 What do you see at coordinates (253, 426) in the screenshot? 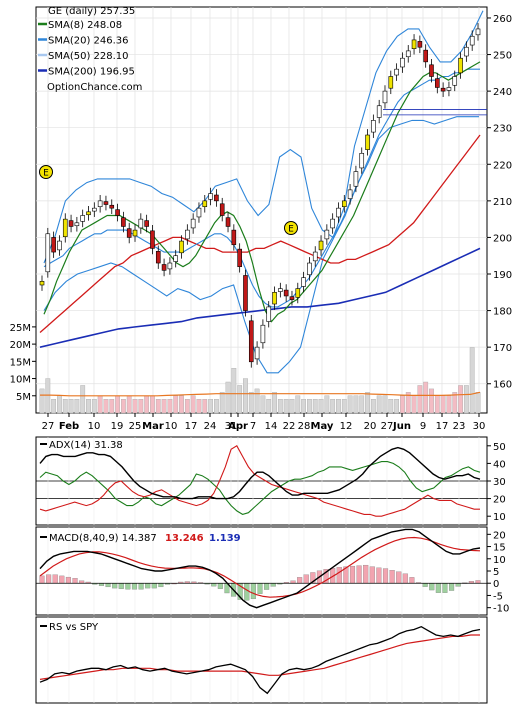
I see `x-tick-label: 7` at bounding box center [253, 426].